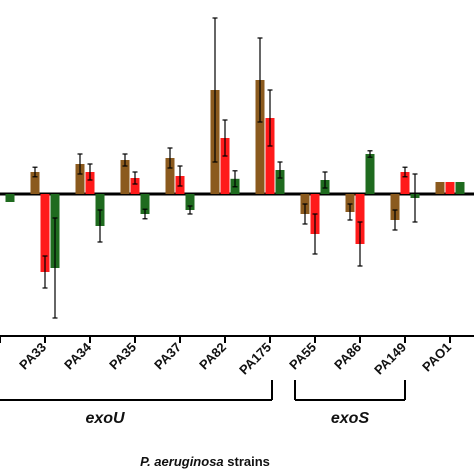 Image resolution: width=474 pixels, height=474 pixels. What do you see at coordinates (450, 188) in the screenshot?
I see `bar-PAO1-s1` at bounding box center [450, 188].